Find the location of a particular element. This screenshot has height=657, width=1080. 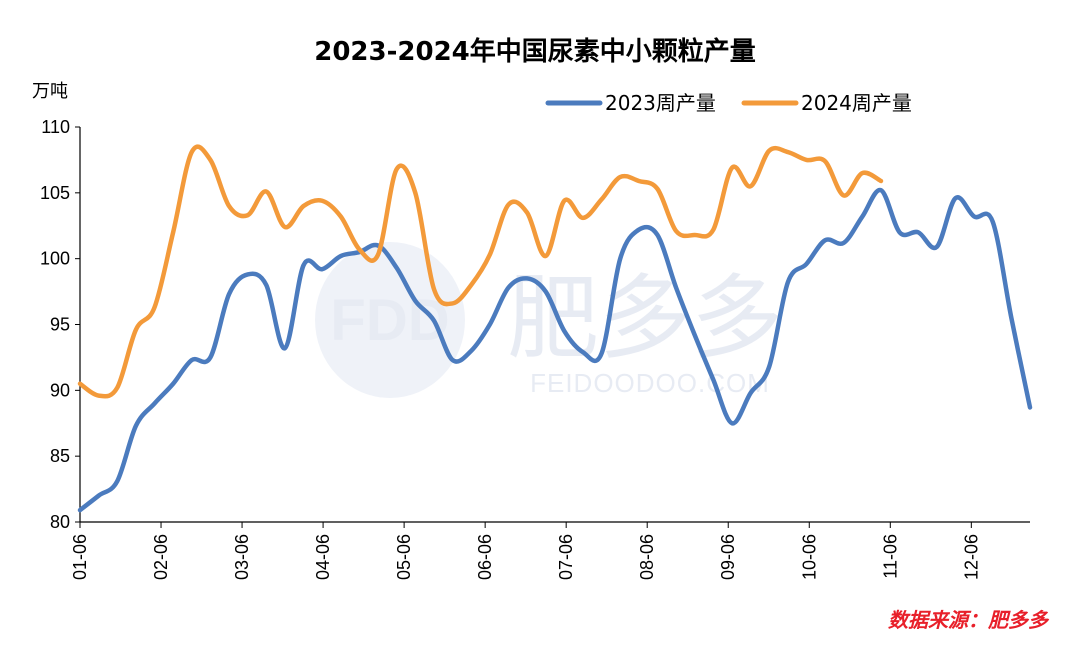

chart-title: 2023-2024年中国尿素中小颗粒产量 is located at coordinates (535, 51).